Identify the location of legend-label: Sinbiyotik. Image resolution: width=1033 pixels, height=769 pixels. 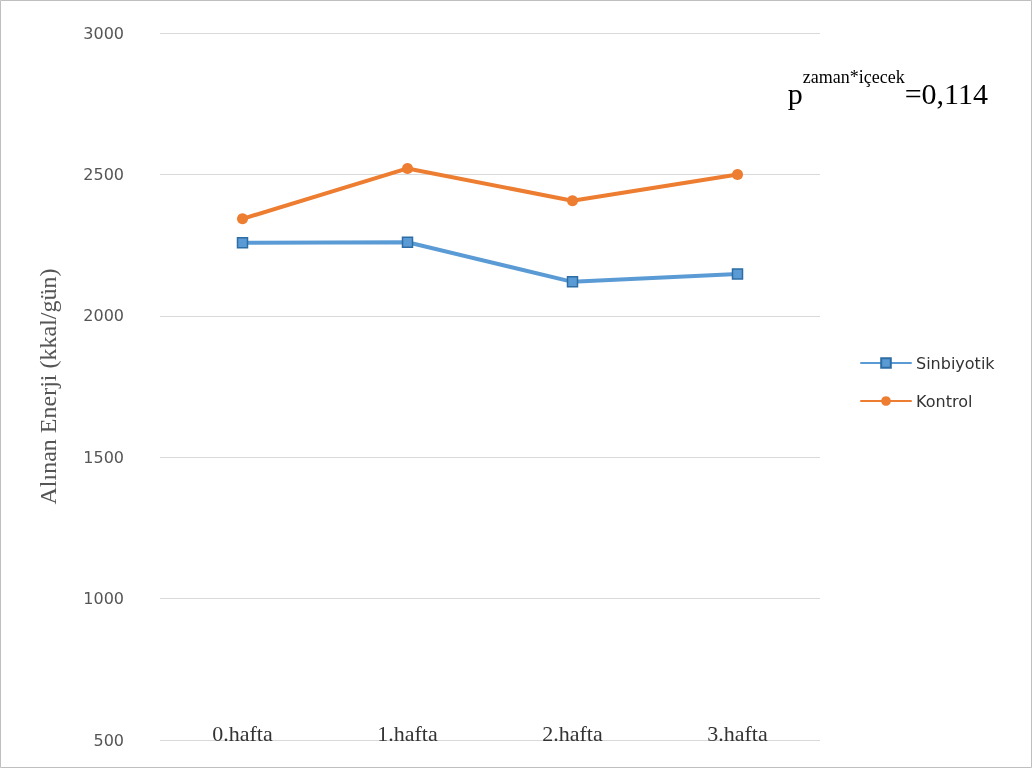
(956, 363).